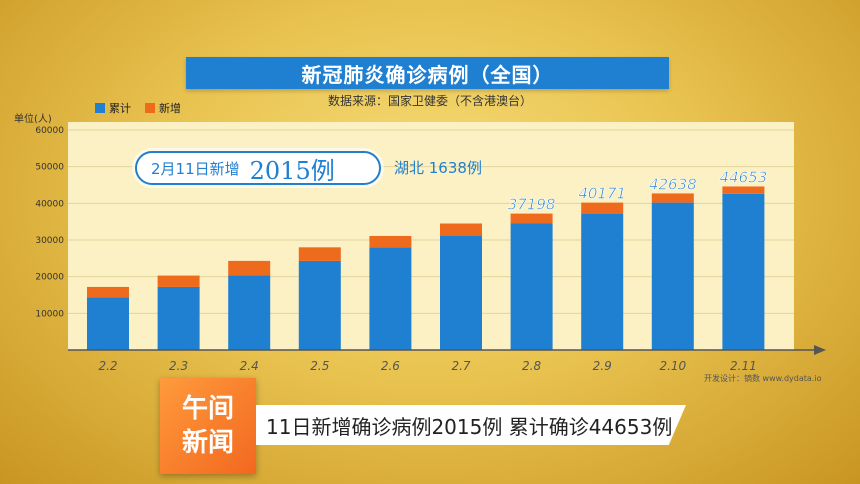 The image size is (860, 484). I want to click on legend-swatch-cumulative, so click(100, 108).